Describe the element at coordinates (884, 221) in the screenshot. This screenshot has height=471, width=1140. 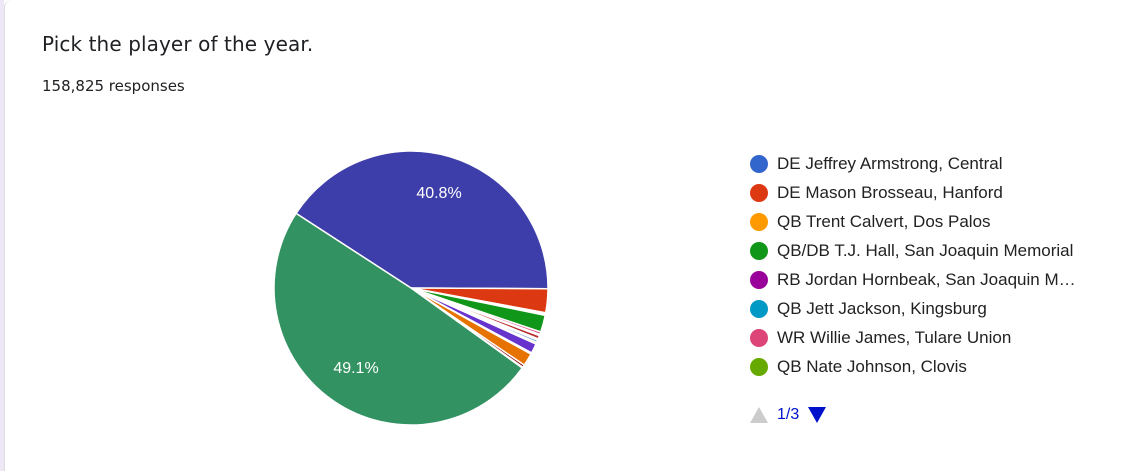
I see `legend-label: QB Trent Calvert, Dos Palos` at that location.